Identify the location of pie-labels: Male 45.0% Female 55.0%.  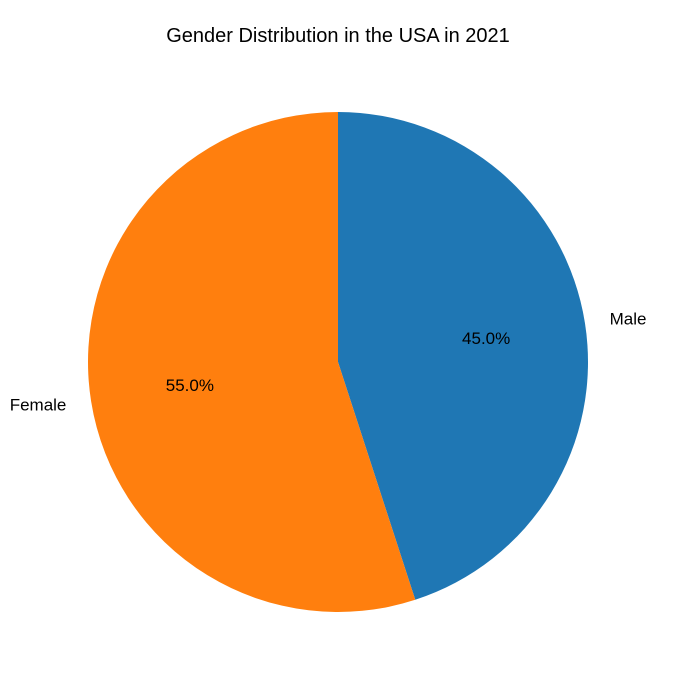
(328, 361).